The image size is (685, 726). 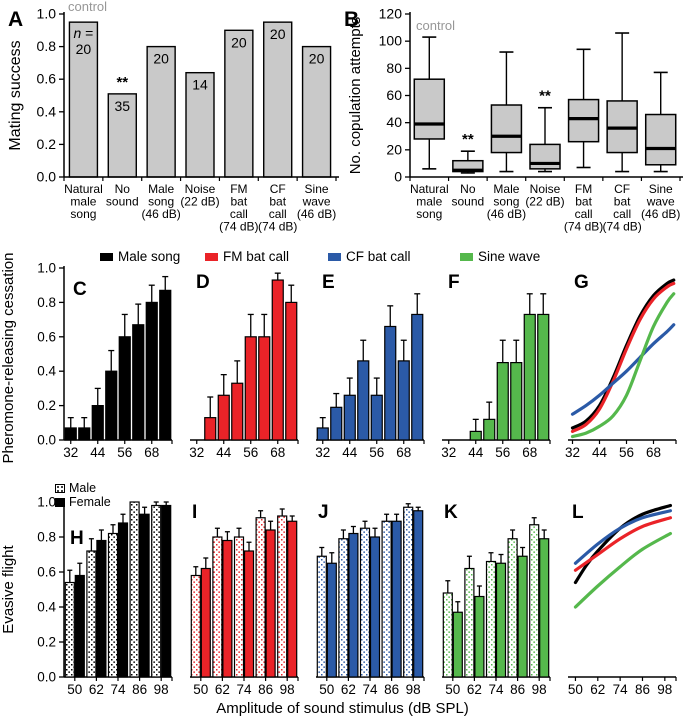 What do you see at coordinates (398, 177) in the screenshot?
I see `svg-text: 0` at bounding box center [398, 177].